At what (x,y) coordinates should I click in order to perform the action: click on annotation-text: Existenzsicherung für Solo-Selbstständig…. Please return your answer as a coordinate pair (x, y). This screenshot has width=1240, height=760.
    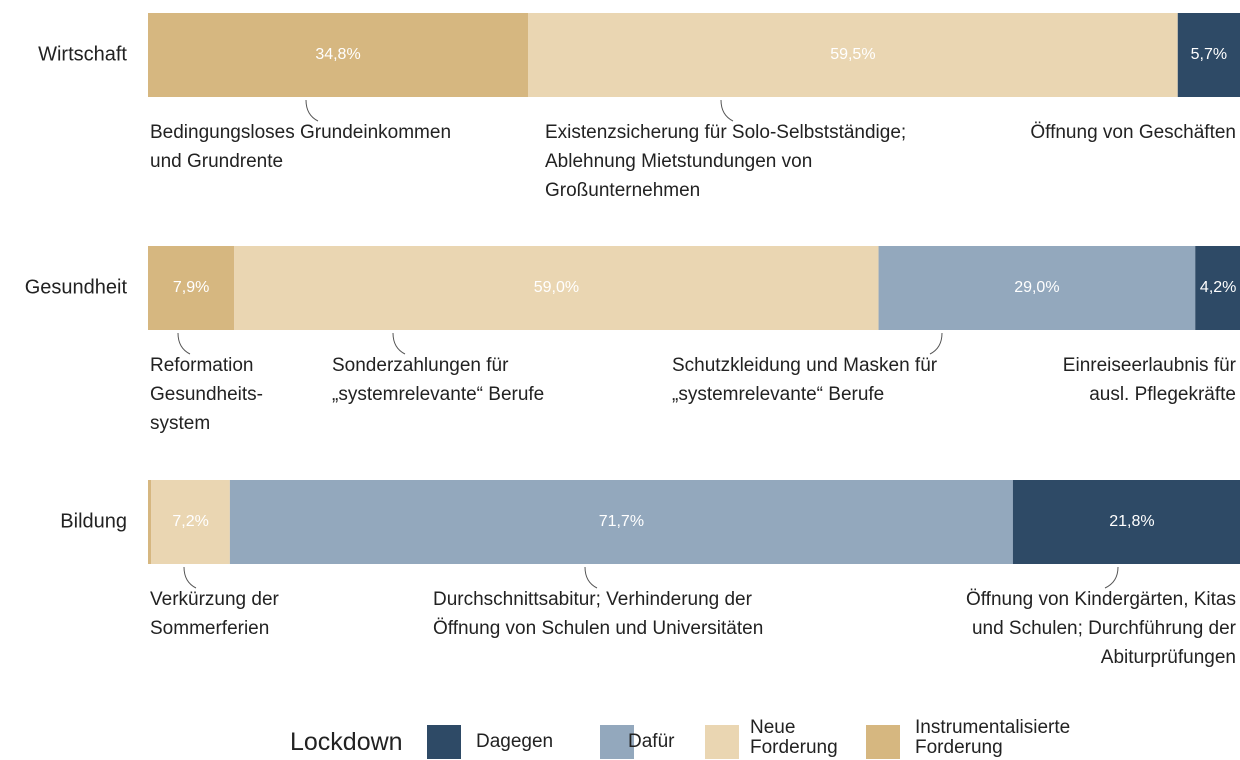
    Looking at the image, I should click on (725, 132).